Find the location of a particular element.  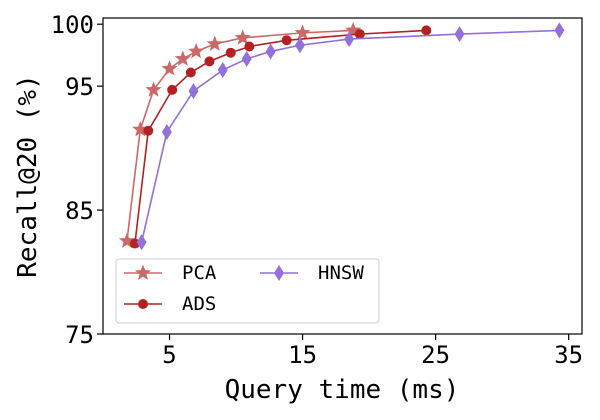

legend-item-hnsw: HNSW is located at coordinates (312, 273).